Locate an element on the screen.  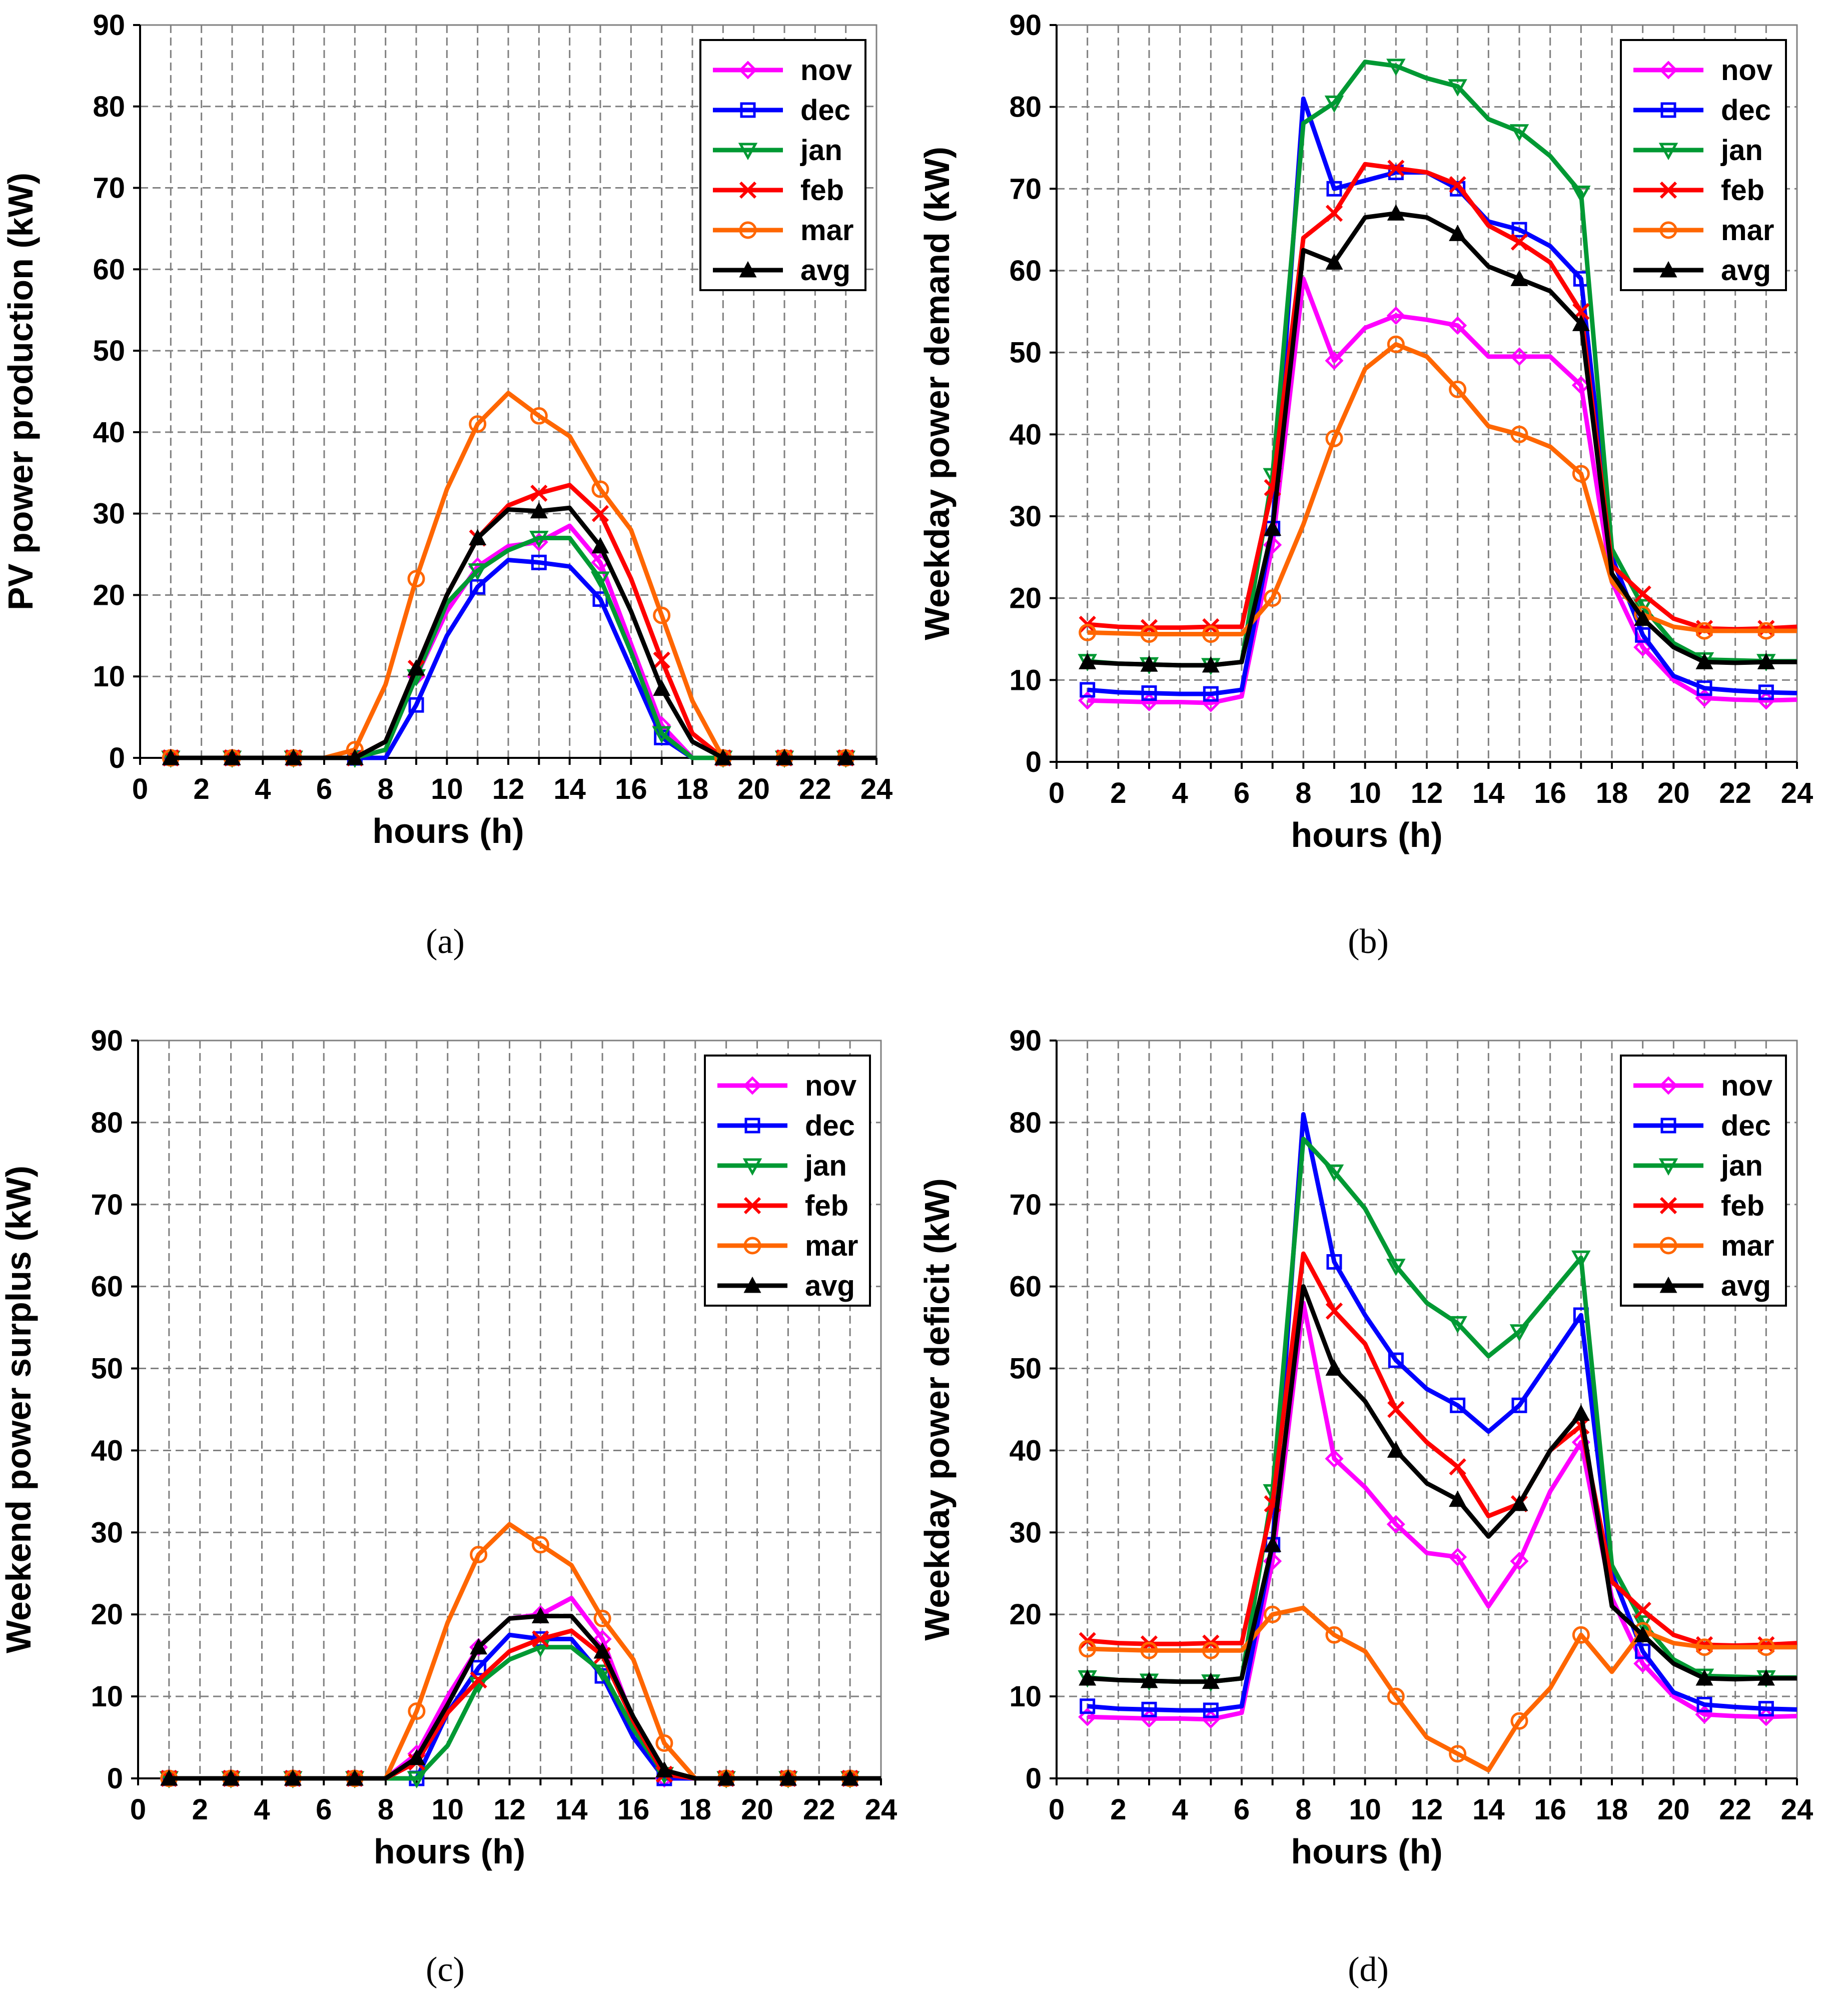
x-tick-label: 10 is located at coordinates (448, 1810).